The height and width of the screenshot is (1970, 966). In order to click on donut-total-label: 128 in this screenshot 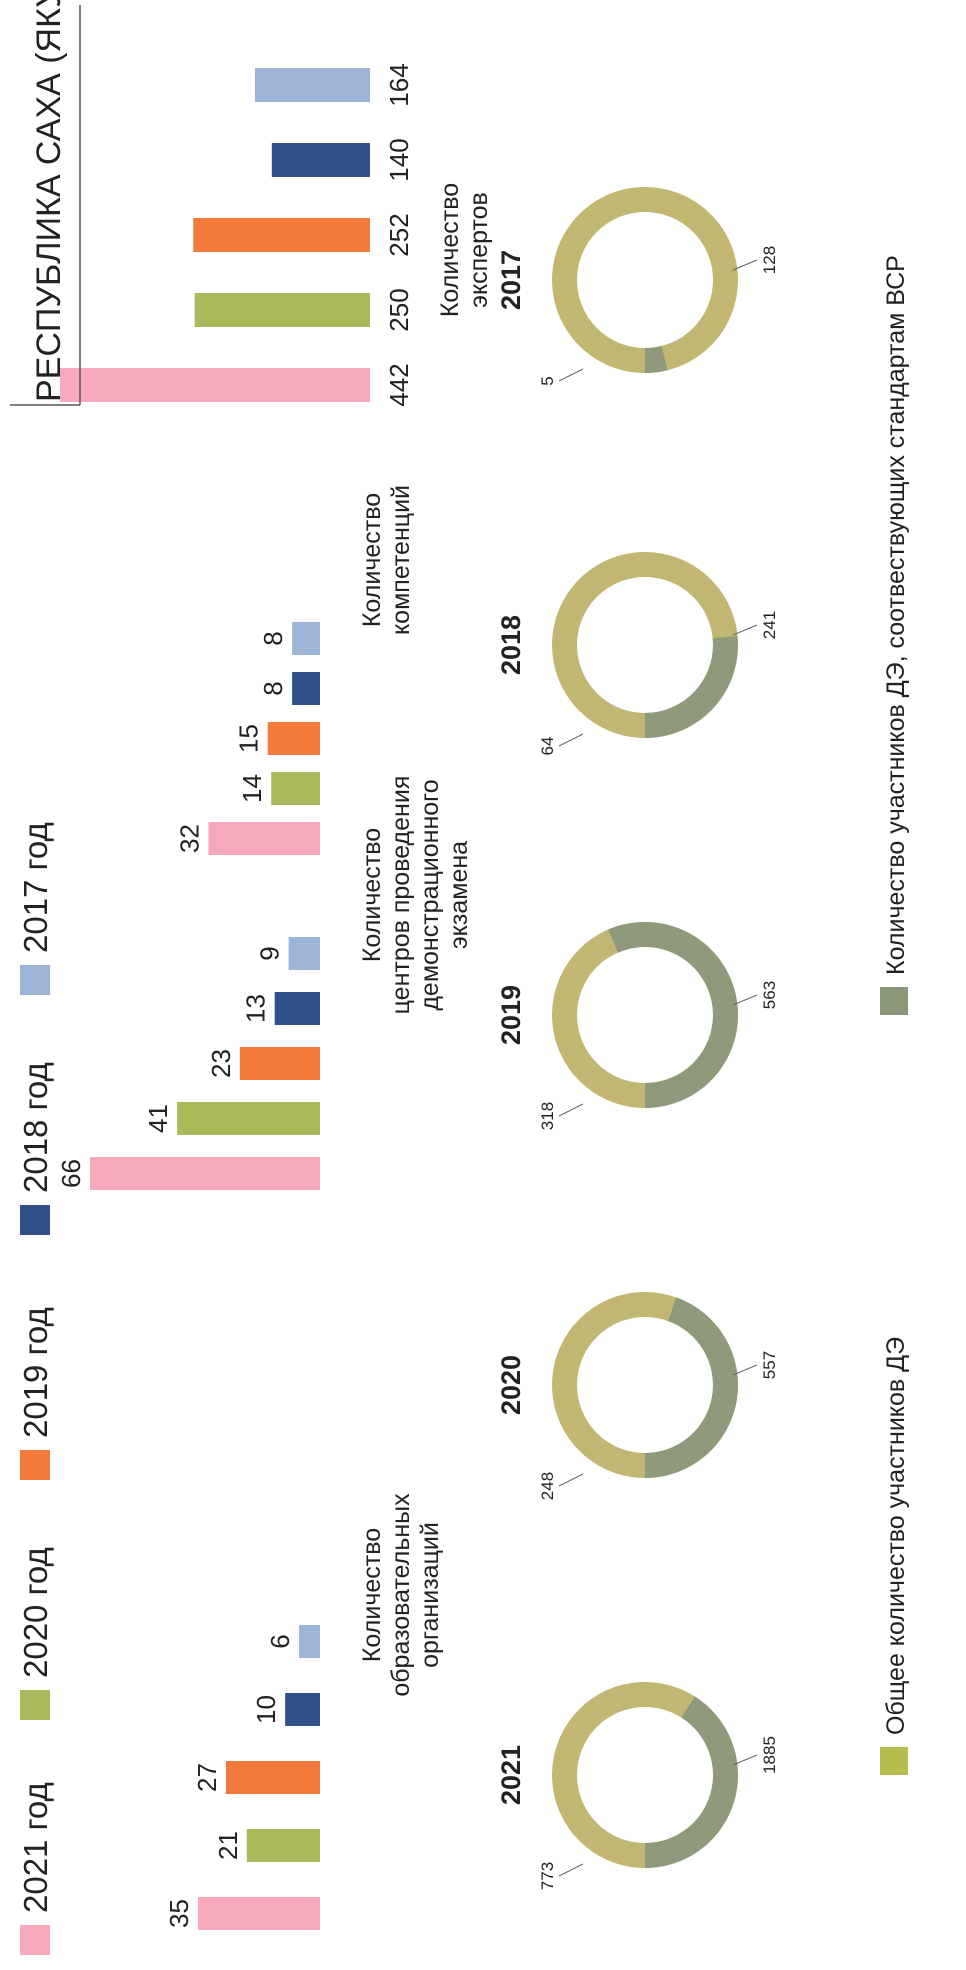, I will do `click(769, 260)`.